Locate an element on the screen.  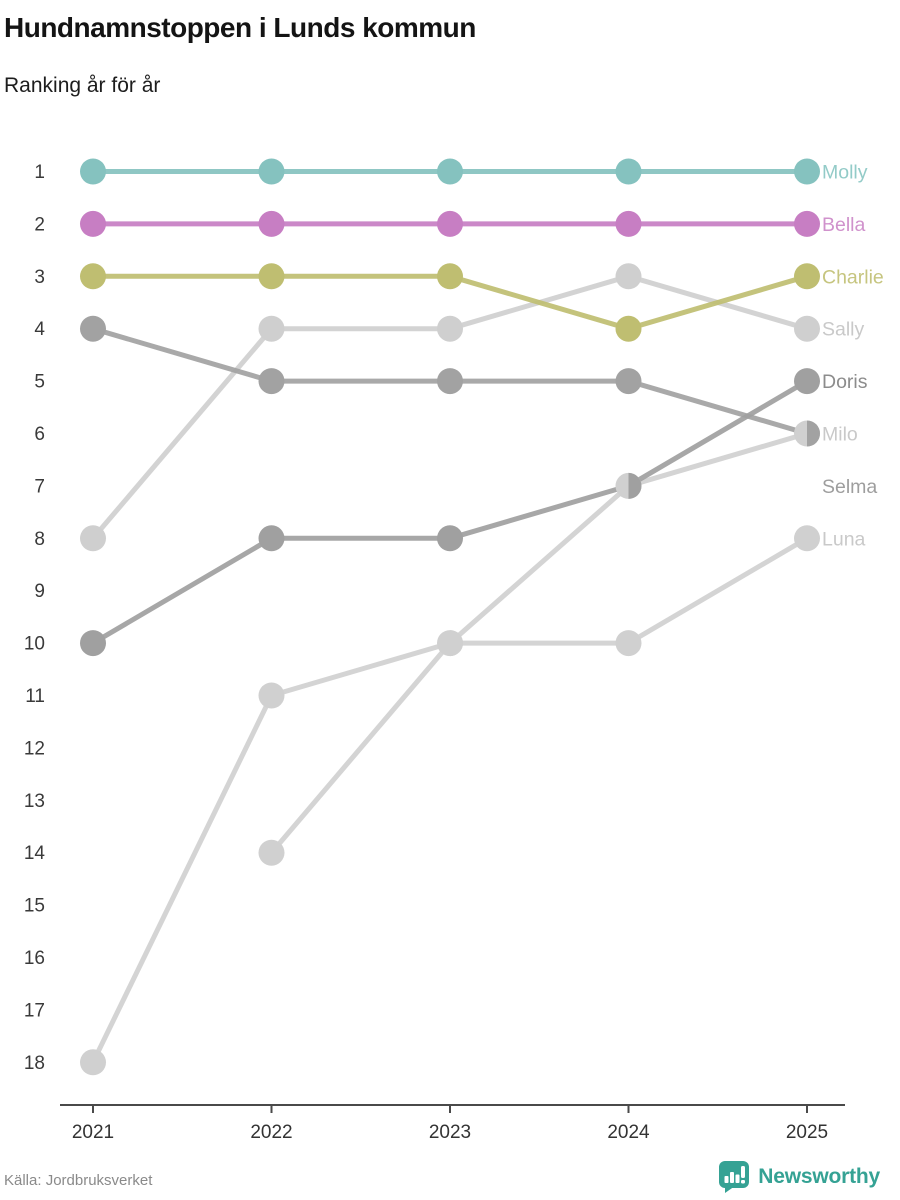
newsworthy-logo-text: Newsworthy is located at coordinates (819, 1176).